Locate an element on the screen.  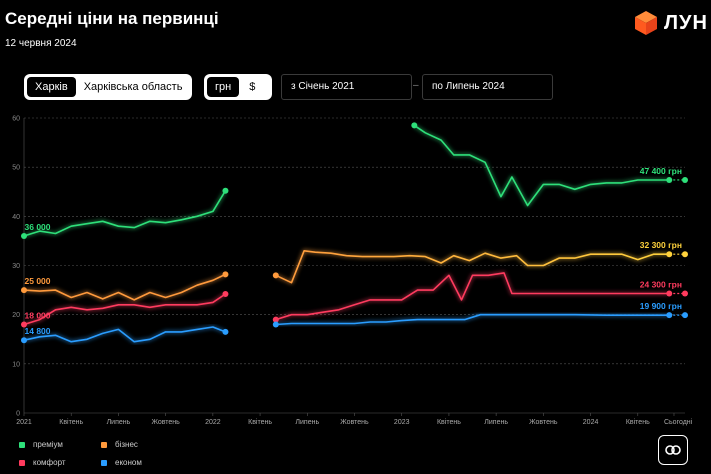
series-point-today-economy is located at coordinates (685, 315).